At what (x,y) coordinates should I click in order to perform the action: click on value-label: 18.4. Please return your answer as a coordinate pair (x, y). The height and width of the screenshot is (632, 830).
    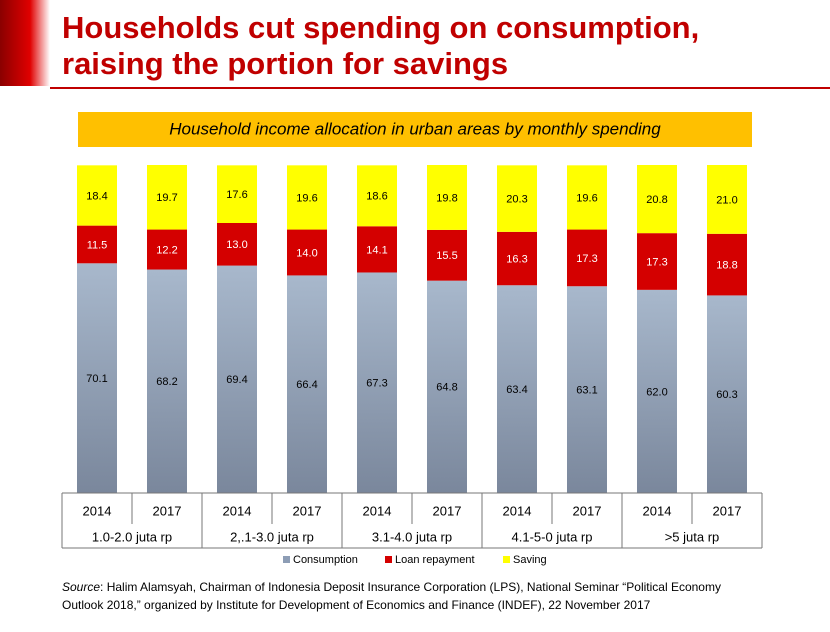
    Looking at the image, I should click on (96, 196).